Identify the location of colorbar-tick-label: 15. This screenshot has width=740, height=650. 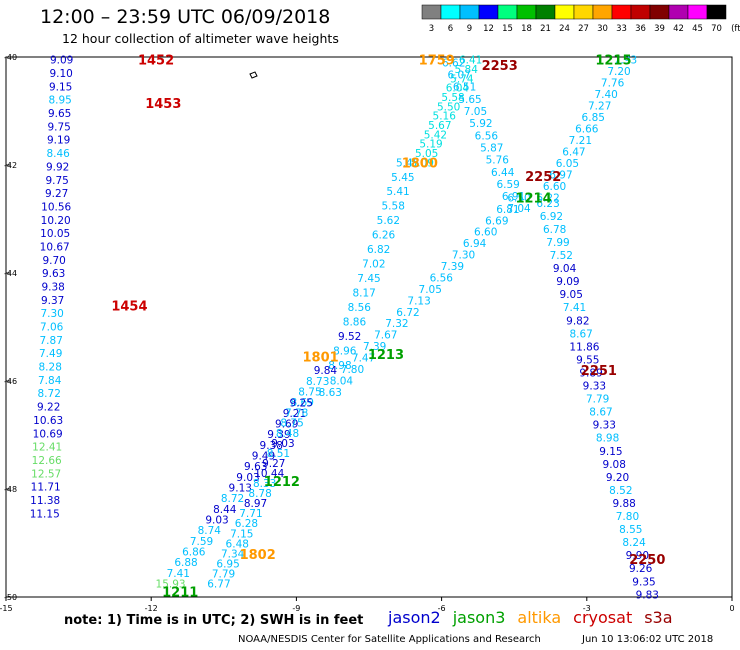
(507, 29).